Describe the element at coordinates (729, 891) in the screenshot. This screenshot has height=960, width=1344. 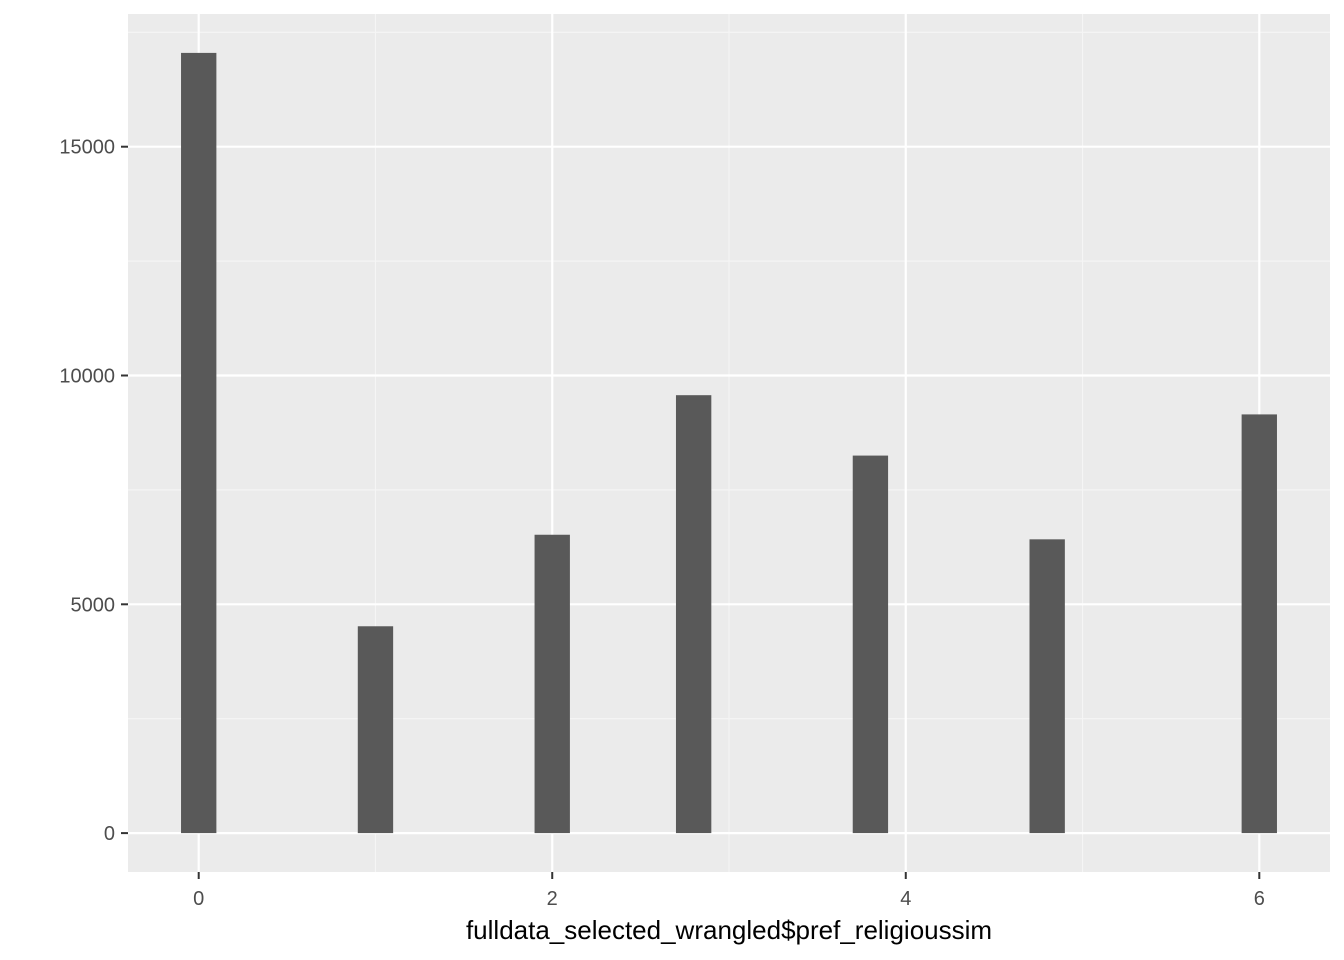
I see `x-axis: 0 2 4 6` at that location.